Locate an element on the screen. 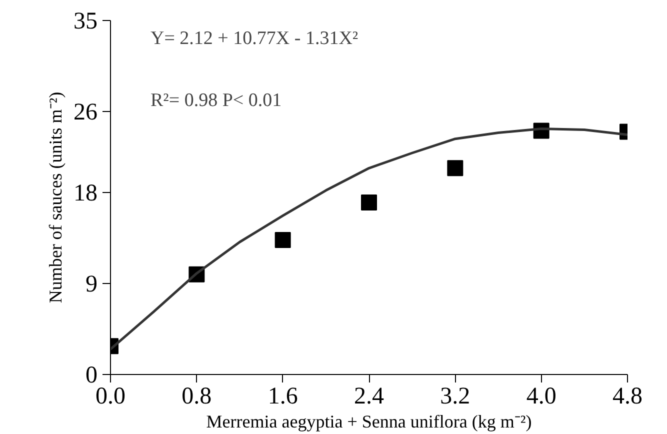 This screenshot has height=434, width=667. annotation: R²= 0.98 P< 0.01 is located at coordinates (216, 100).